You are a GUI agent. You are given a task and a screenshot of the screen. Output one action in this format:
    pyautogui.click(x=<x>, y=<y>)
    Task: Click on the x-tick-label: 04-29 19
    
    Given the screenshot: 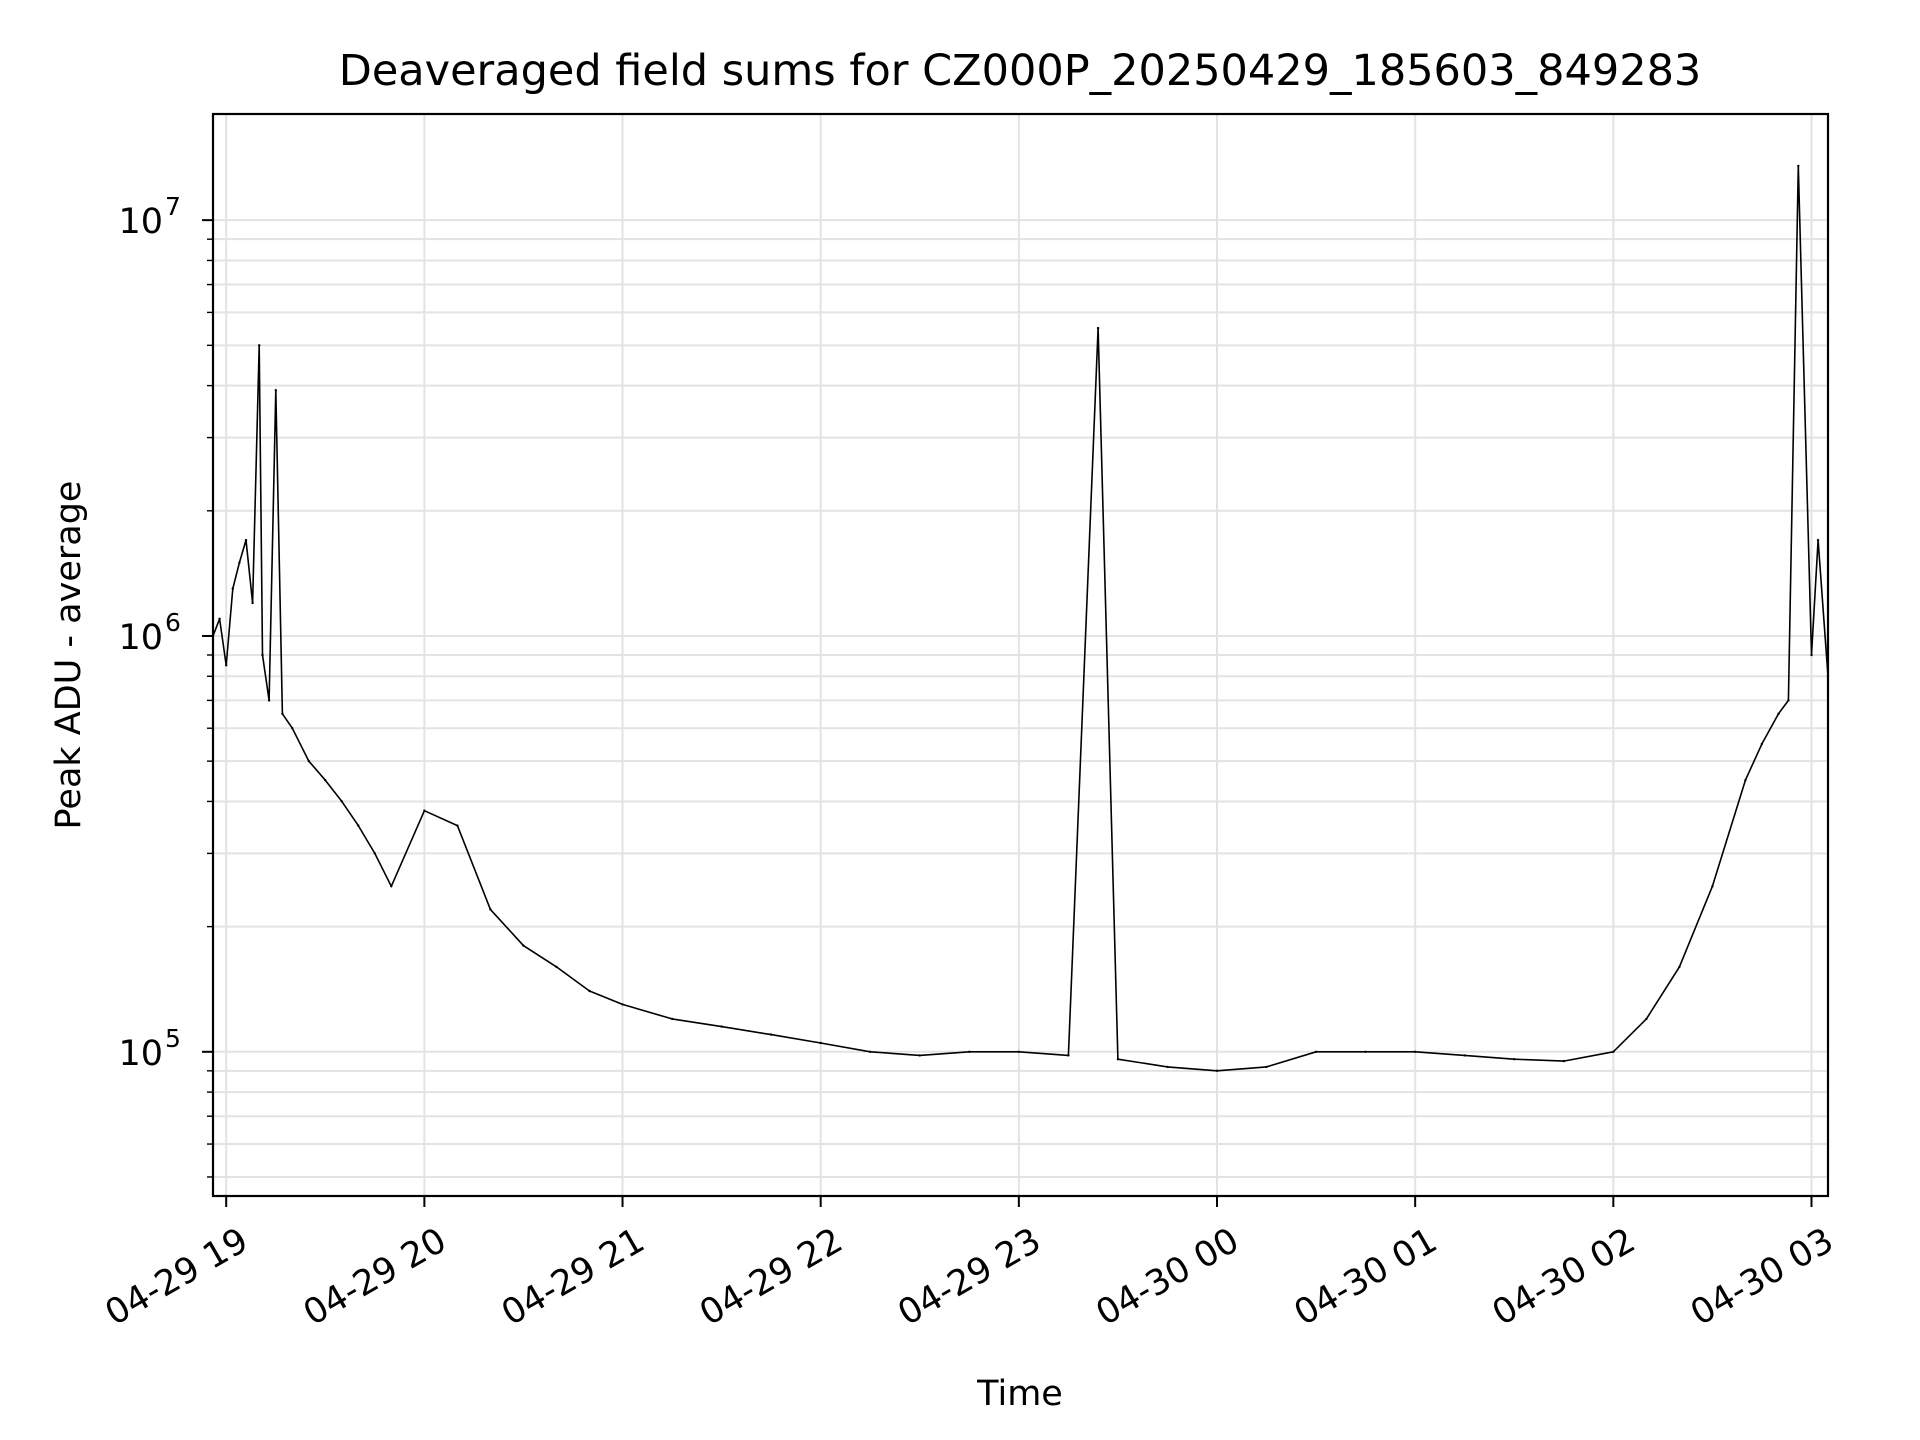 What is the action you would take?
    pyautogui.click(x=177, y=1277)
    